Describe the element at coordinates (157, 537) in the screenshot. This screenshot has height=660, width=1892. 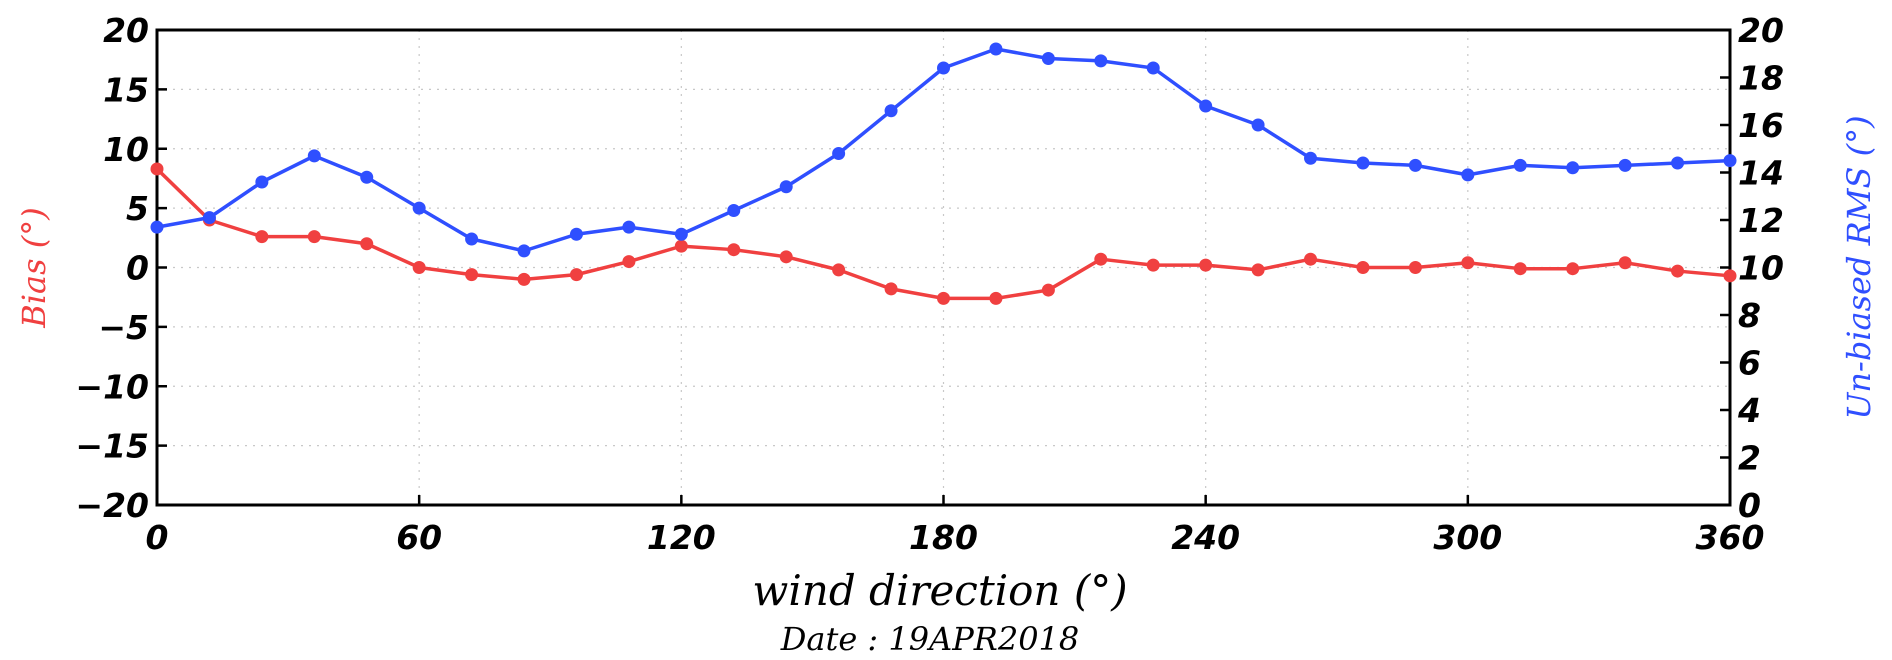
I see `x-tick-label: 0` at that location.